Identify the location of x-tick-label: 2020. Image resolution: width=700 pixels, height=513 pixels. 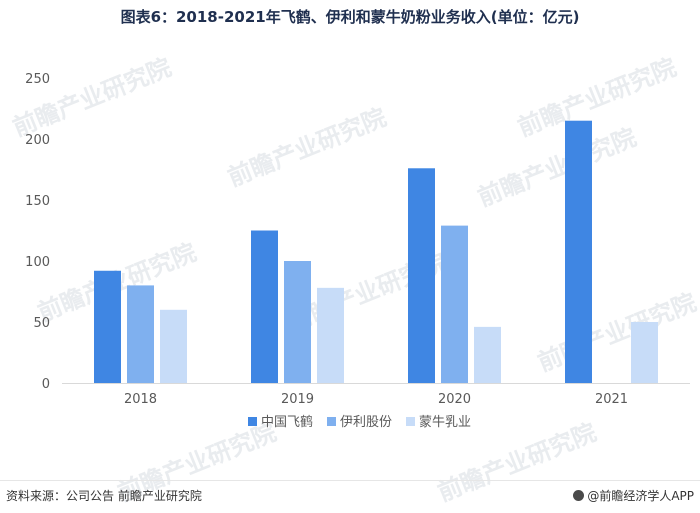
(454, 399).